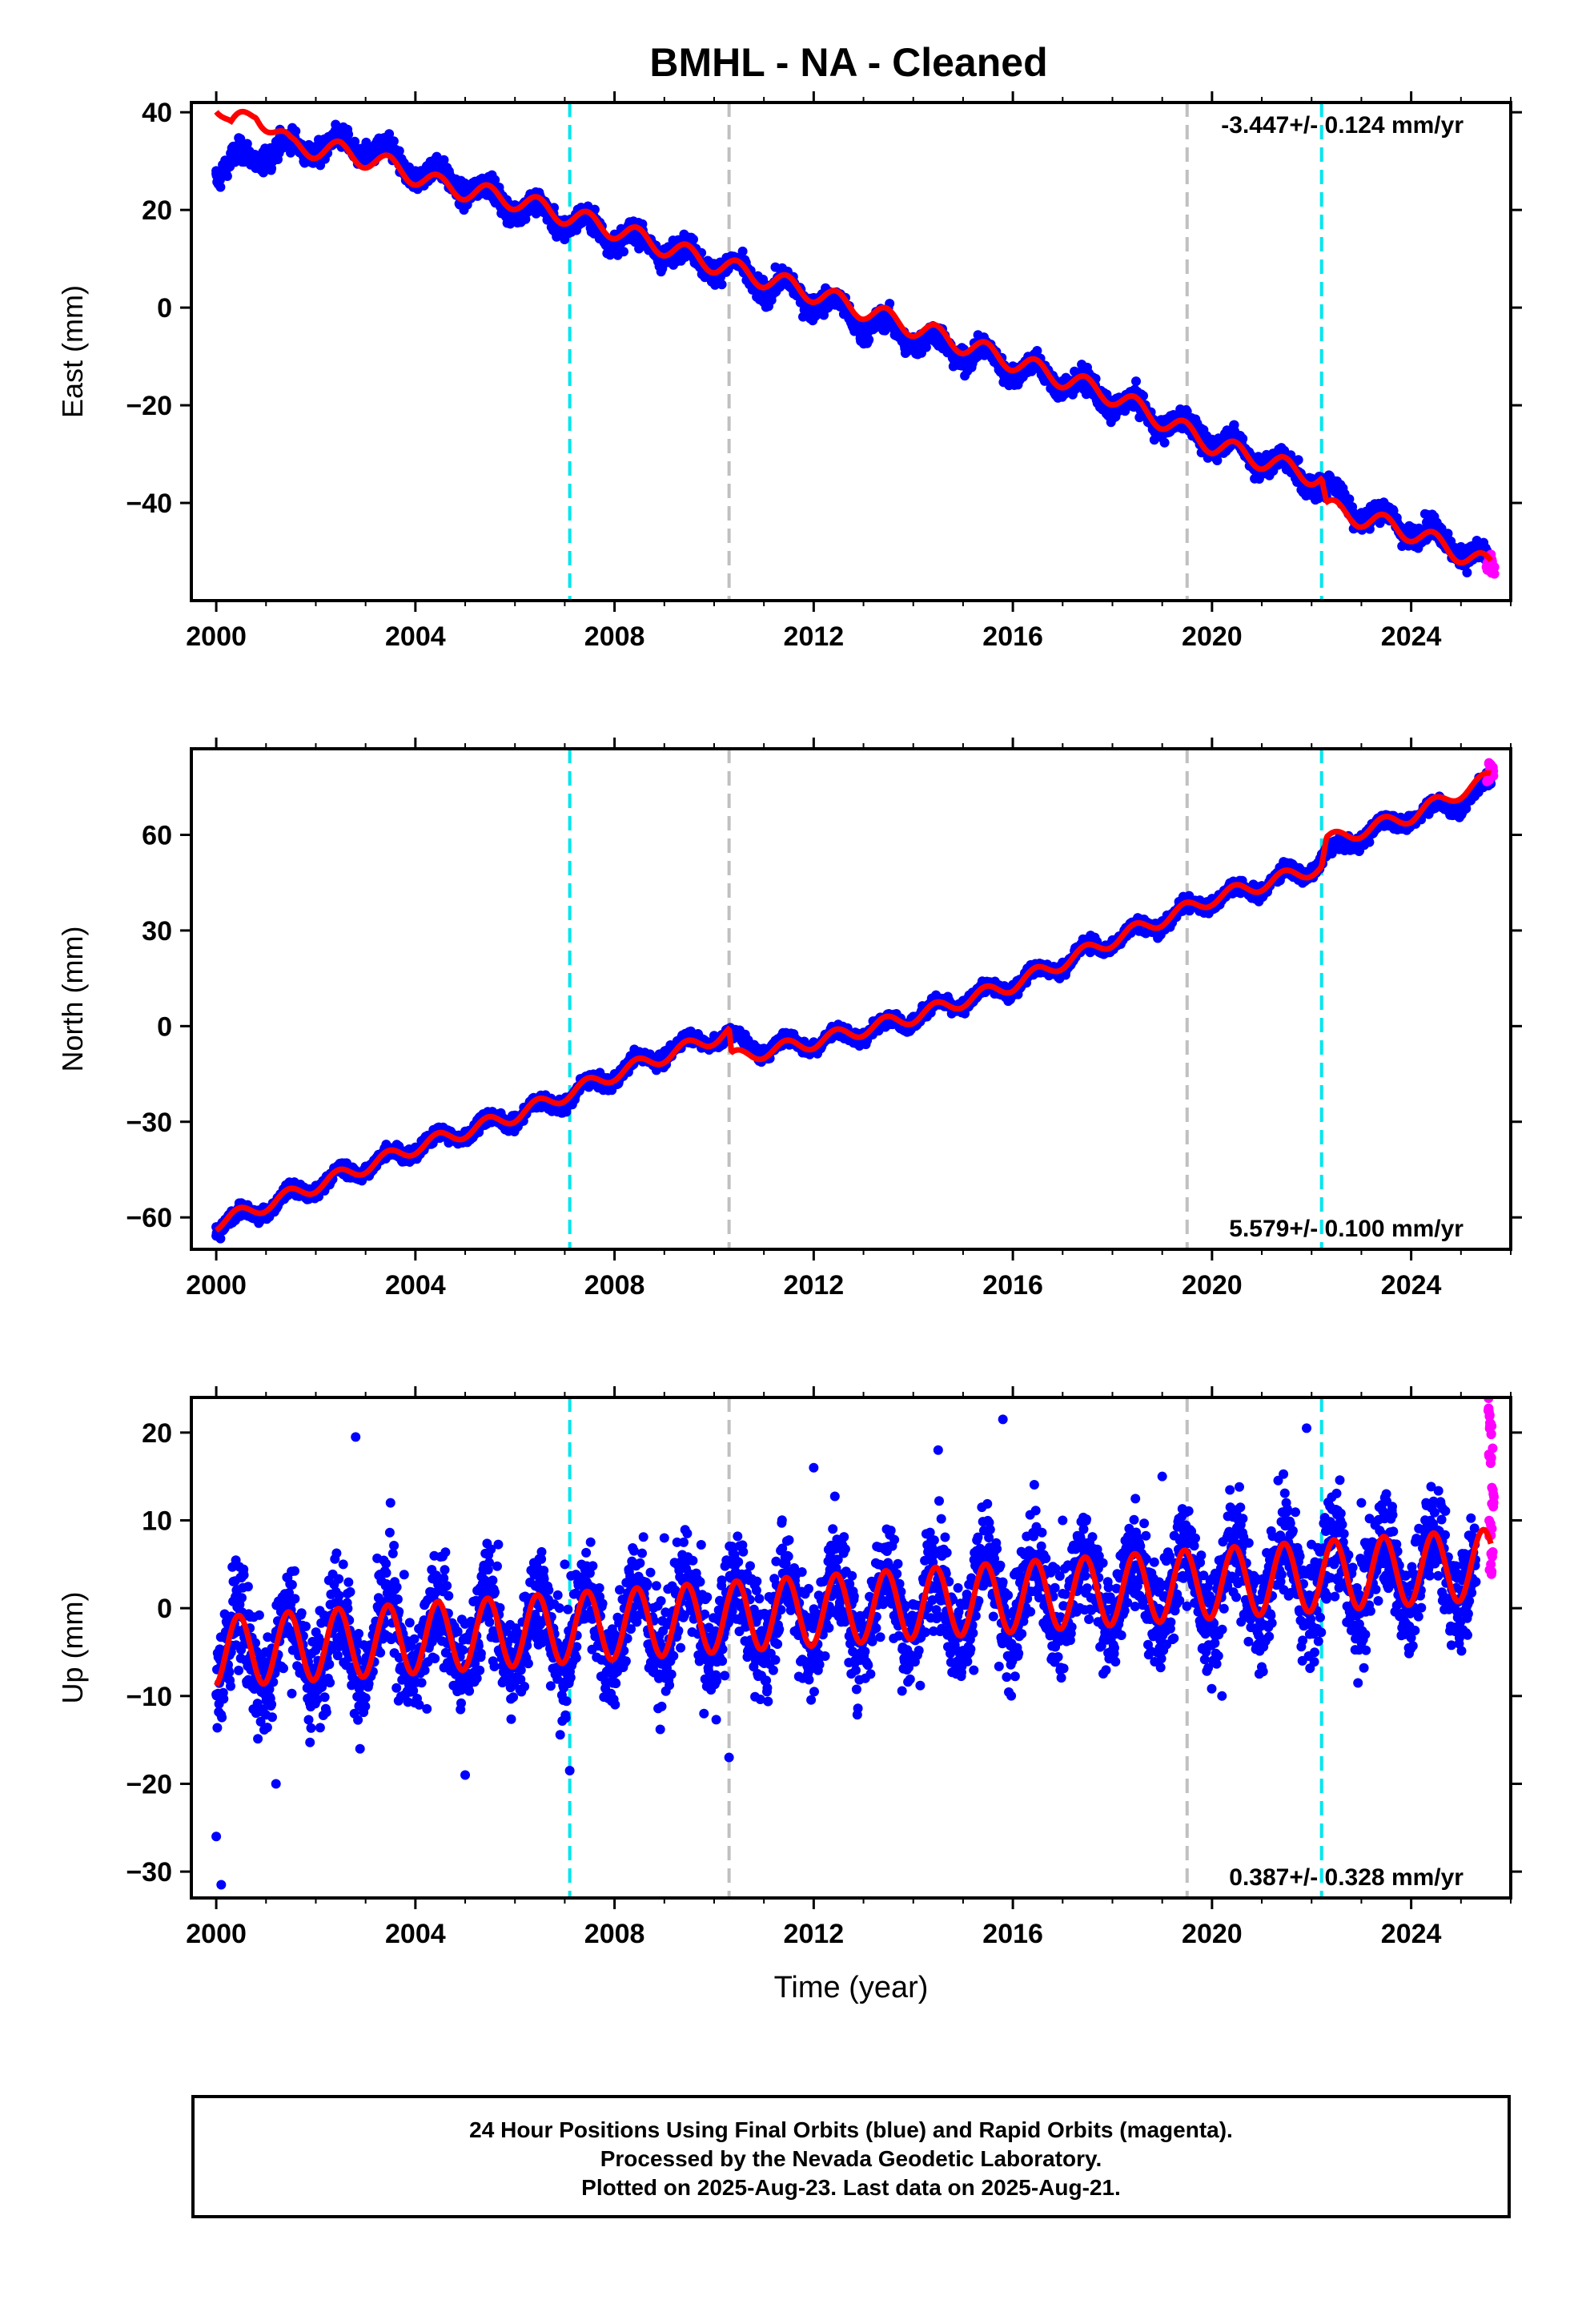  What do you see at coordinates (1212, 636) in the screenshot?
I see `x-tick-label: 2020` at bounding box center [1212, 636].